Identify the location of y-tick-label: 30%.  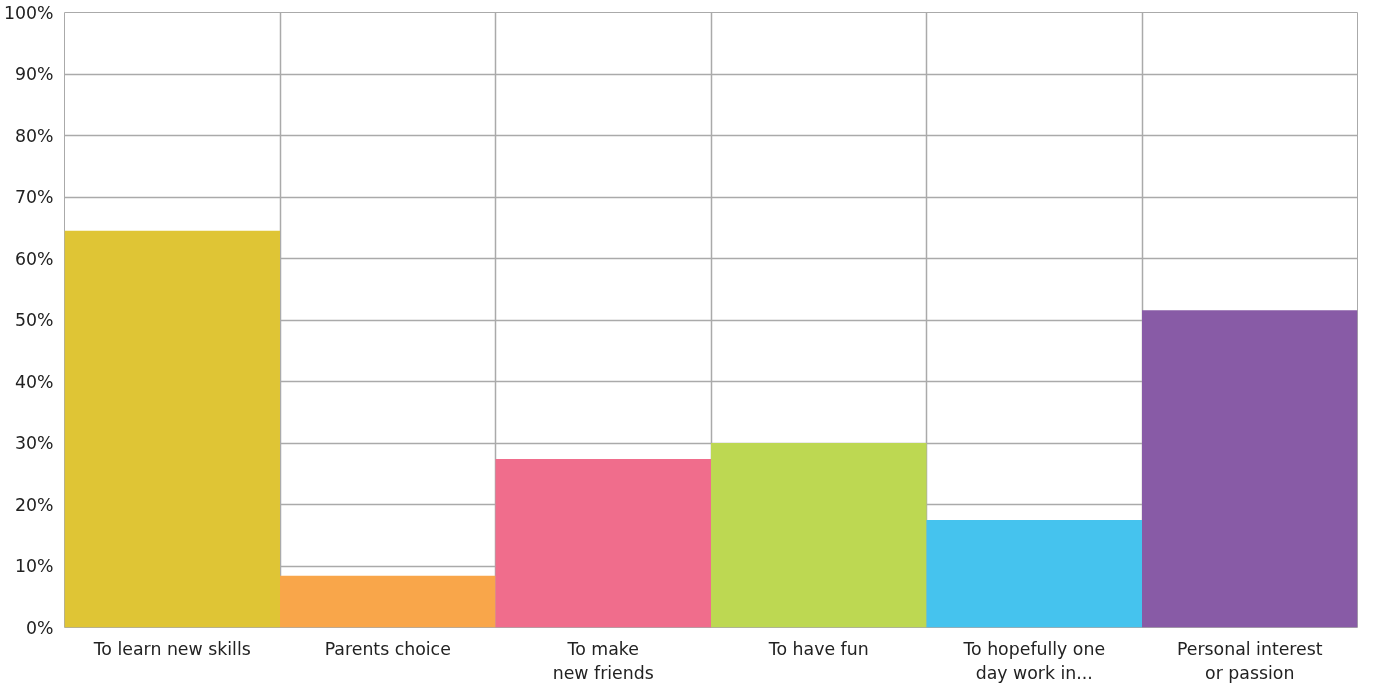
(34, 443).